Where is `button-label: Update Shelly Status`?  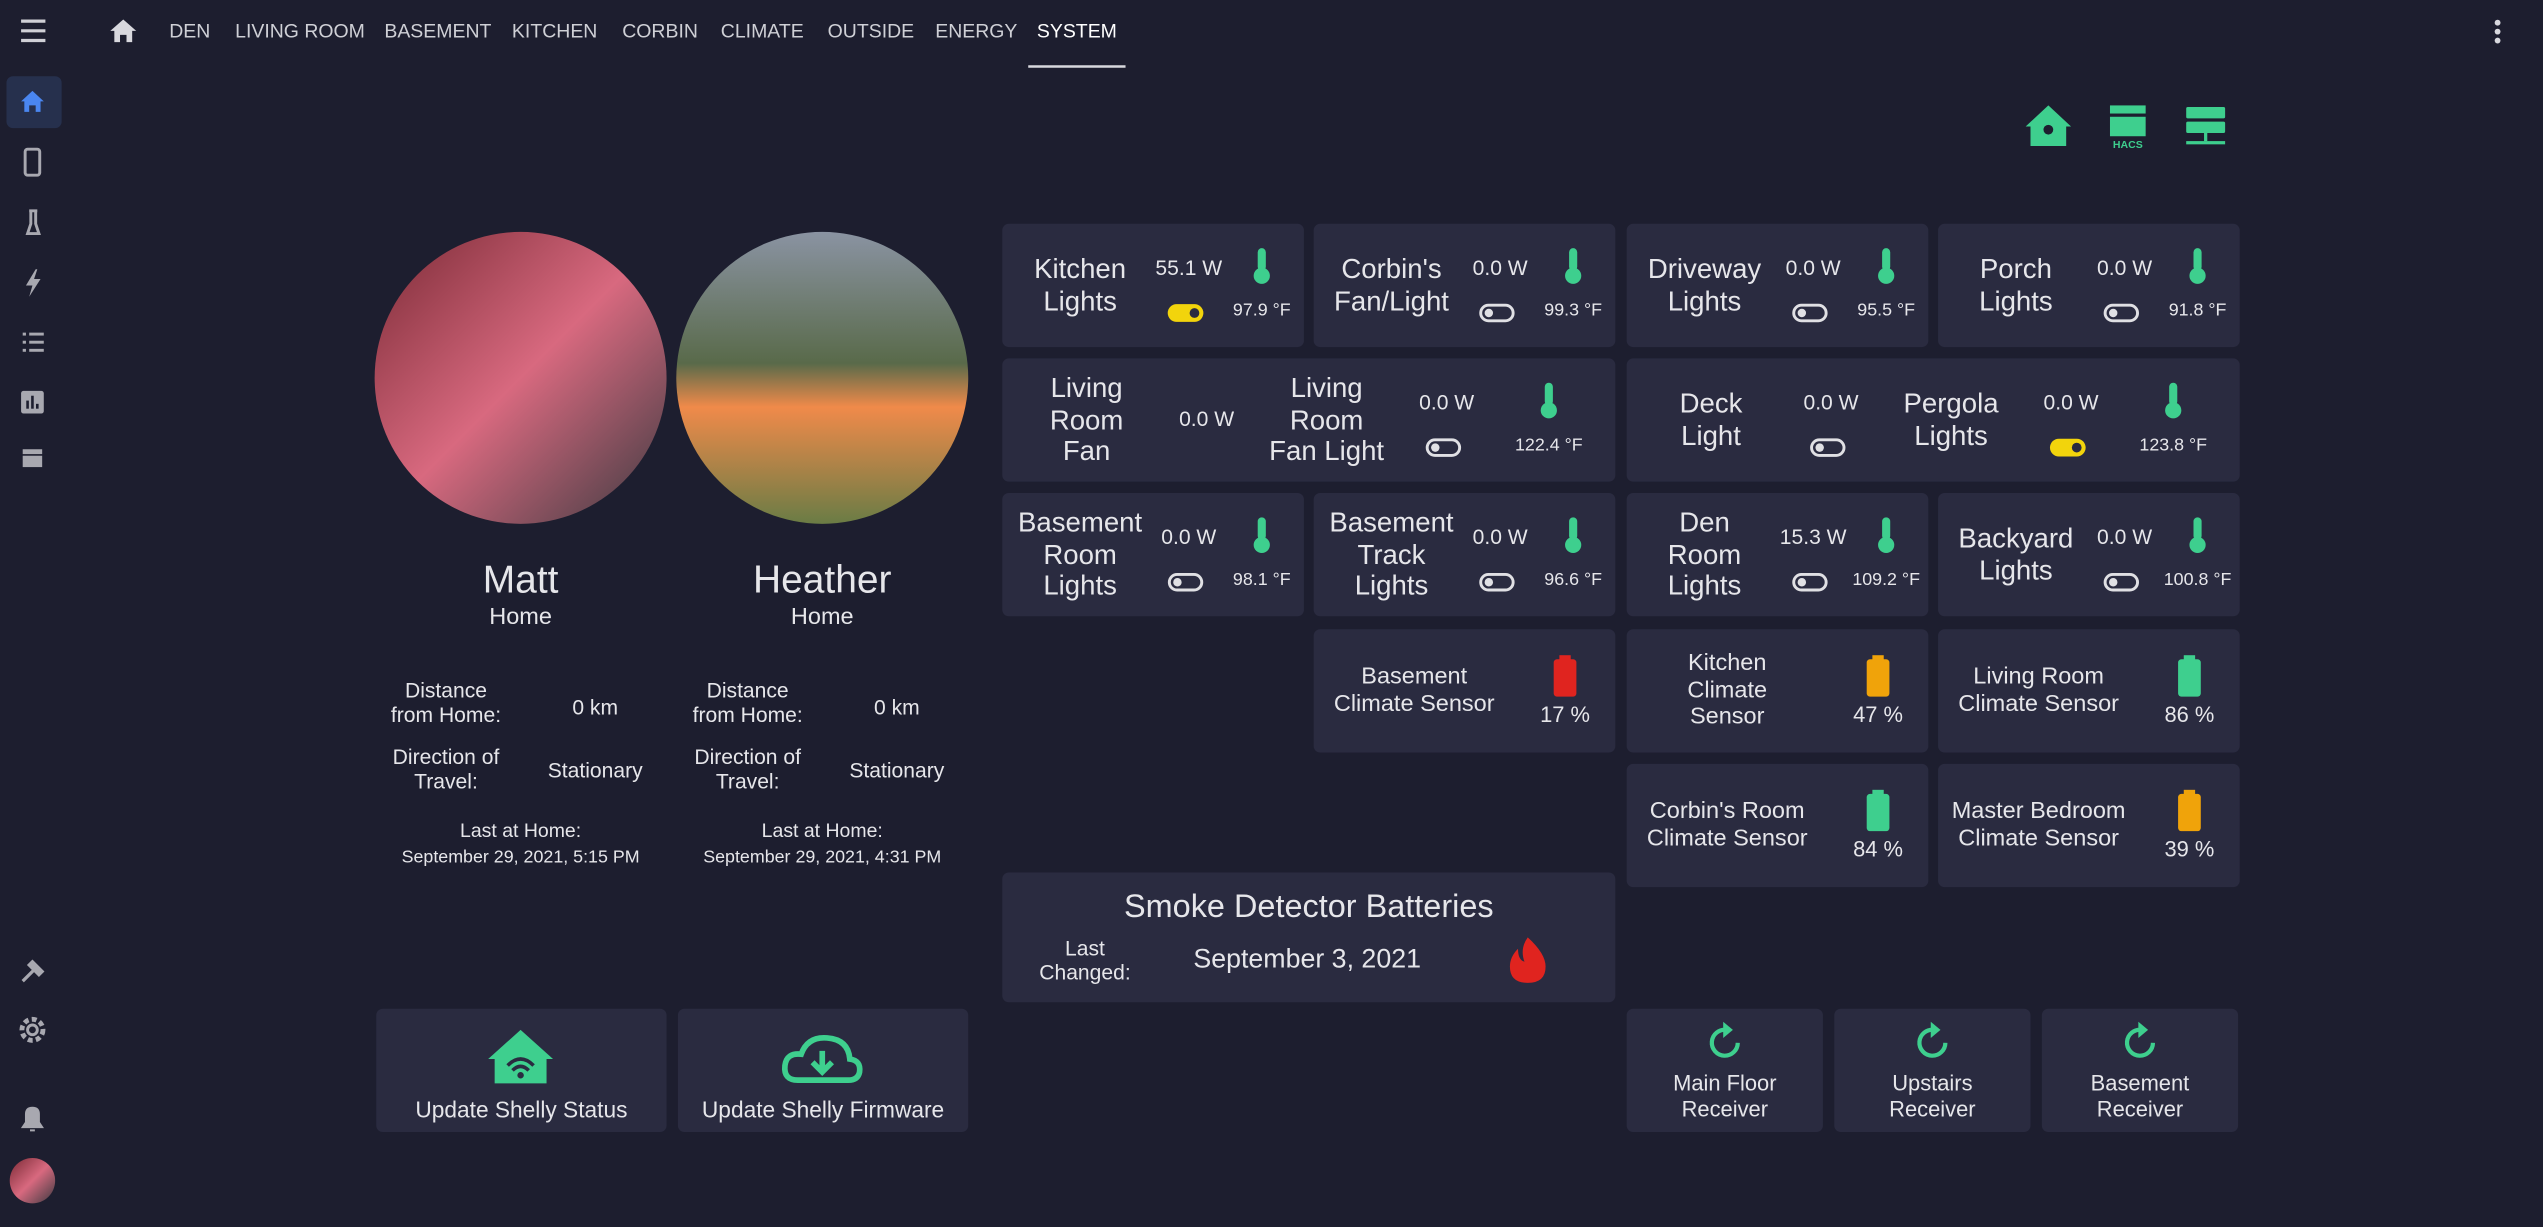 button-label: Update Shelly Status is located at coordinates (521, 1109).